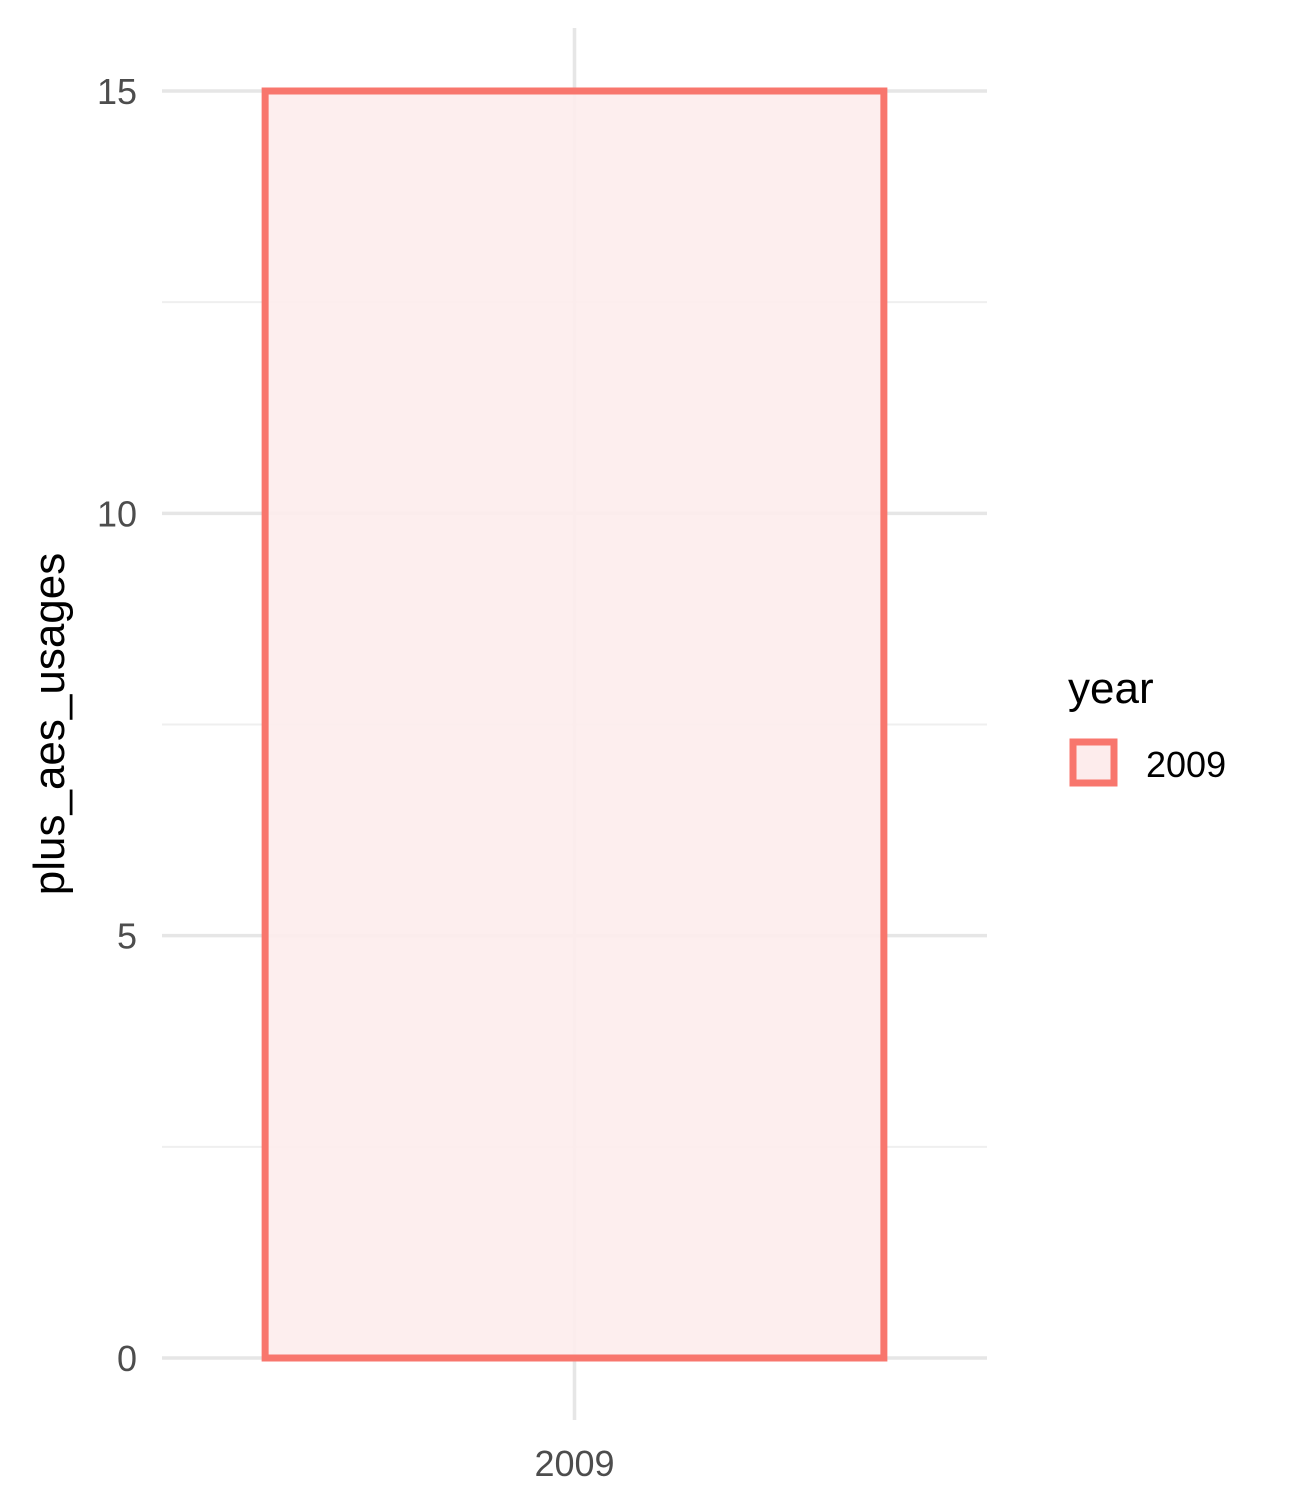  I want to click on legend-title: year, so click(1111, 688).